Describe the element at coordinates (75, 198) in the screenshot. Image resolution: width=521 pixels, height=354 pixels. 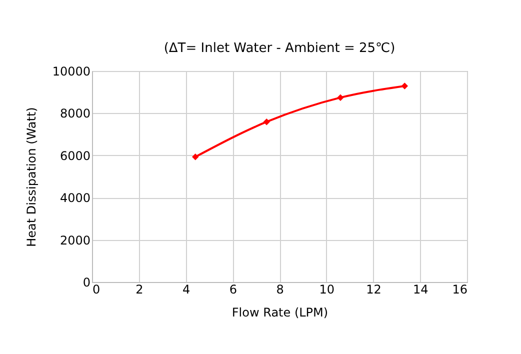
I see `y-tick-label: 4000` at that location.